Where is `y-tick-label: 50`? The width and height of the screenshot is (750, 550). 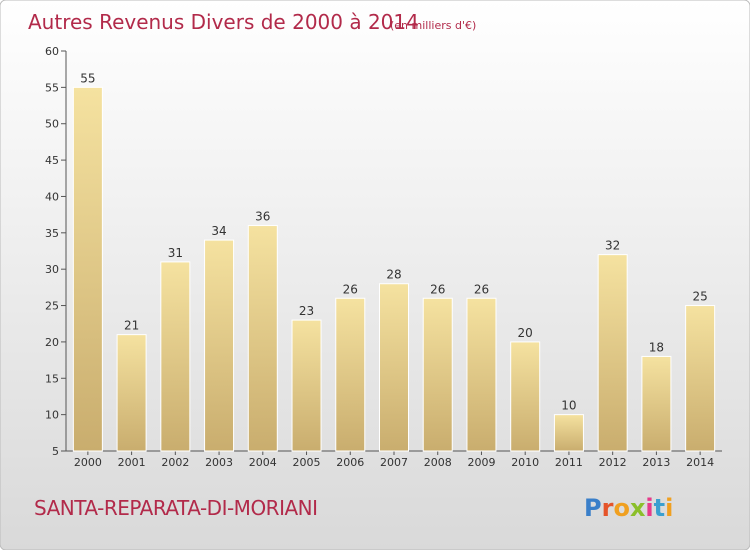
y-tick-label: 50 is located at coordinates (52, 124).